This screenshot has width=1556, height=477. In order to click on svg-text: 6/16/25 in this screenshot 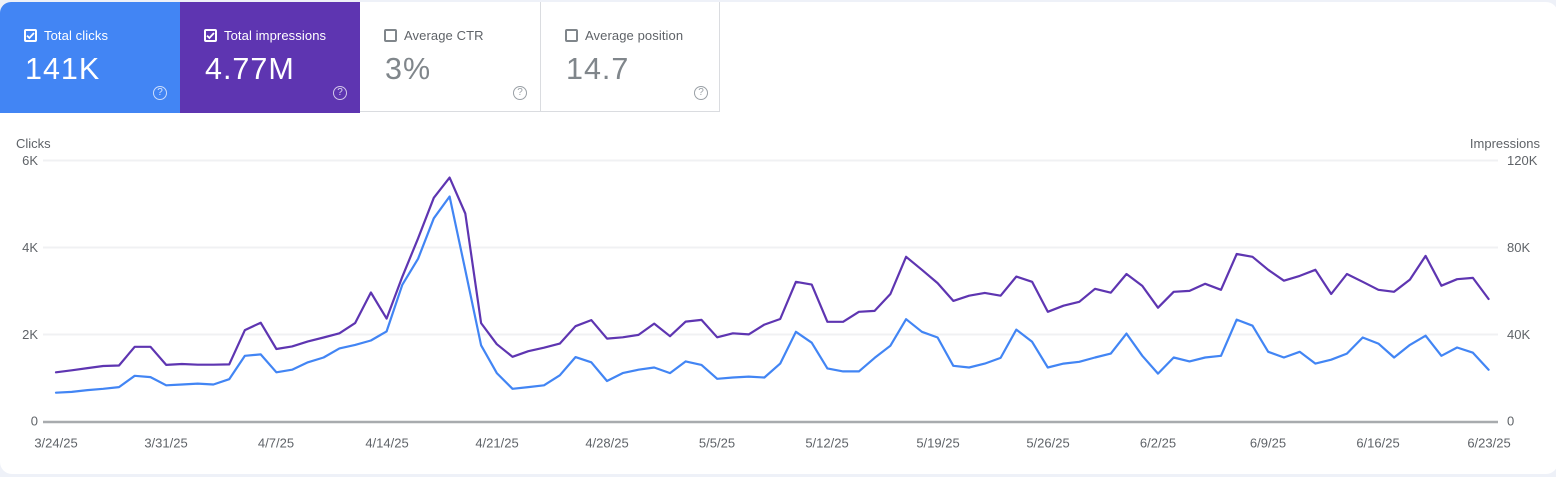, I will do `click(1377, 443)`.